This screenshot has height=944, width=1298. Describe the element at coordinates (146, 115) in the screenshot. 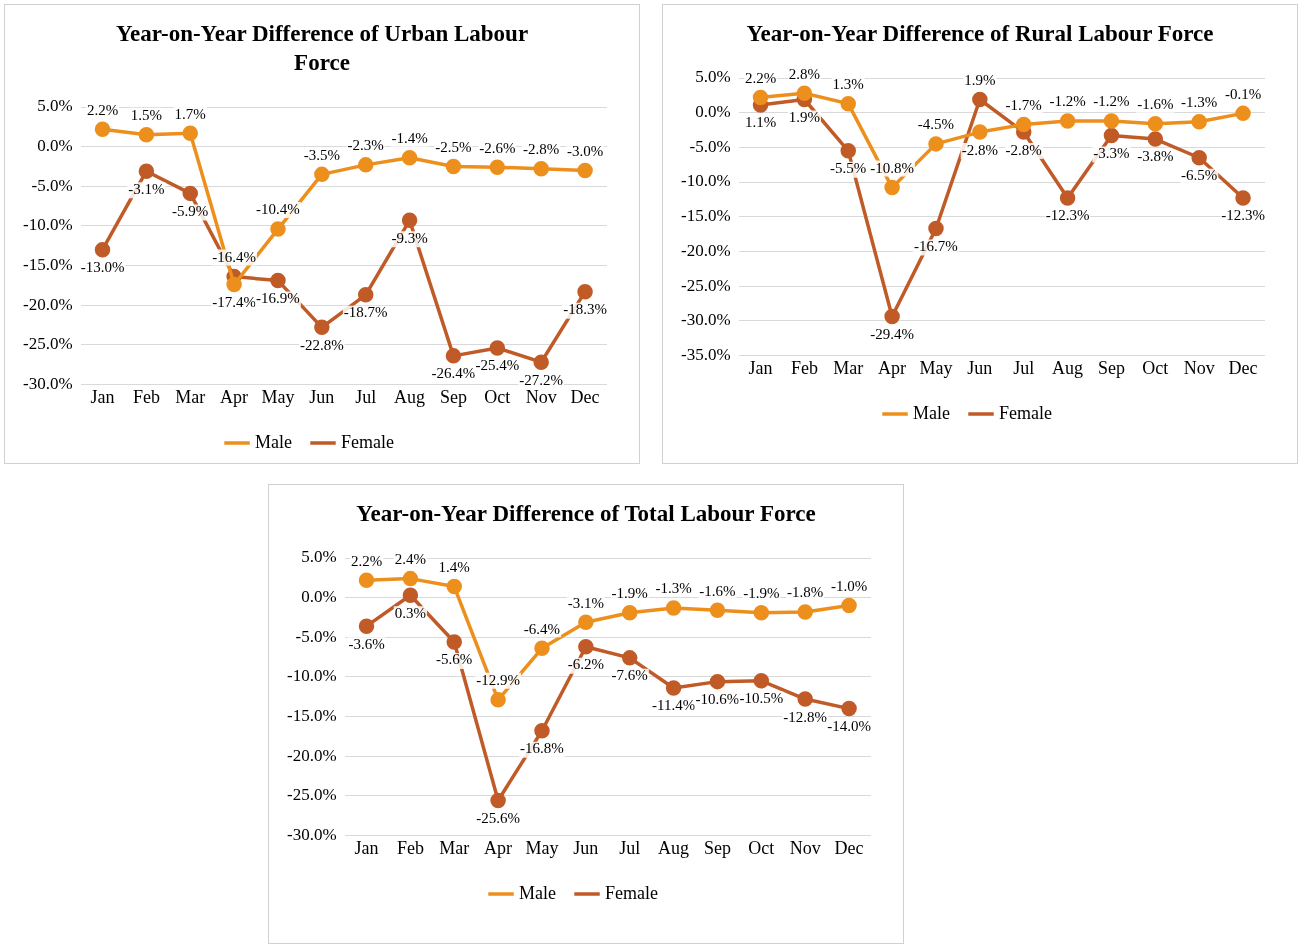

I see `data-label: 1.5%` at that location.